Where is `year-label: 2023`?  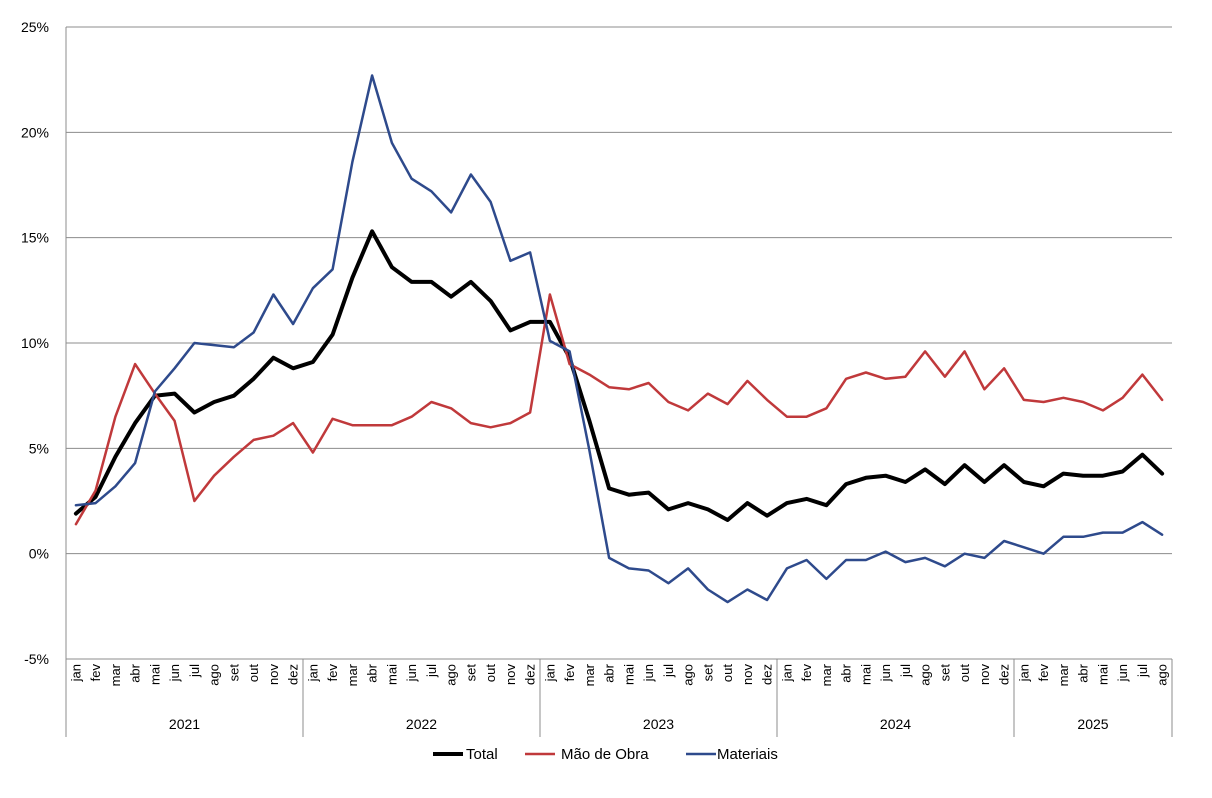 year-label: 2023 is located at coordinates (658, 724).